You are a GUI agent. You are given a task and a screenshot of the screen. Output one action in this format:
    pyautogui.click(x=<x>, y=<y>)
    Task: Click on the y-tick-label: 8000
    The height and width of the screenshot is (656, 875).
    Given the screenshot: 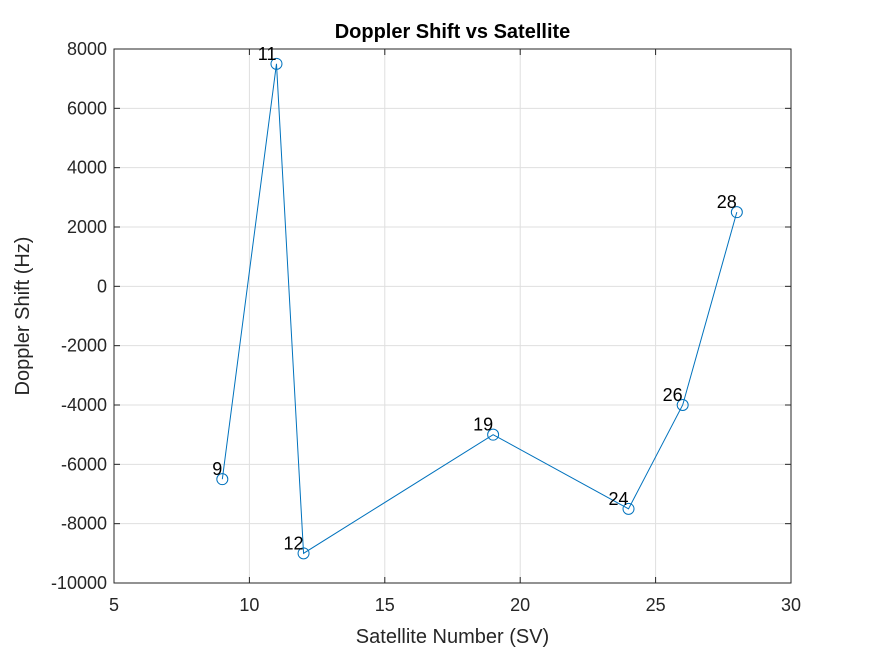 What is the action you would take?
    pyautogui.click(x=87, y=49)
    